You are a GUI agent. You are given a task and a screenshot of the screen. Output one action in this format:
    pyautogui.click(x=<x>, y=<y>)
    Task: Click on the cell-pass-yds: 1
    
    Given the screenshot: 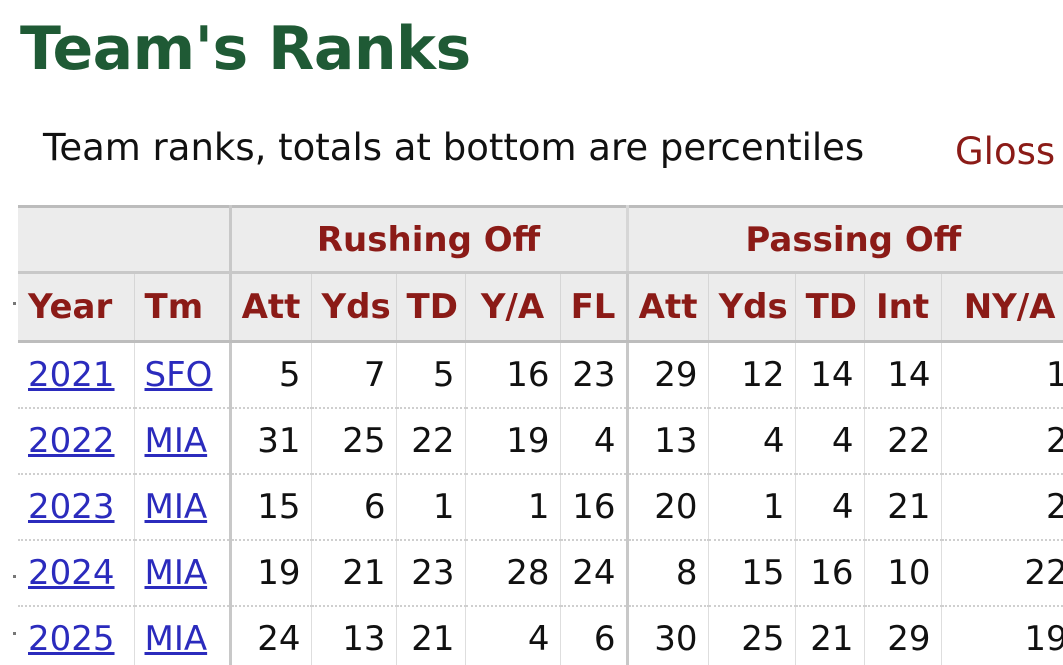 What is the action you would take?
    pyautogui.click(x=752, y=507)
    